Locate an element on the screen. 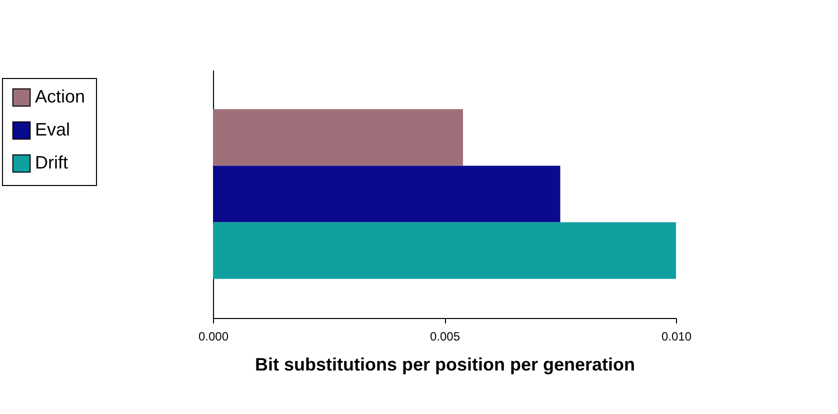 The height and width of the screenshot is (414, 838). x-tick-label: 0.010 is located at coordinates (676, 337).